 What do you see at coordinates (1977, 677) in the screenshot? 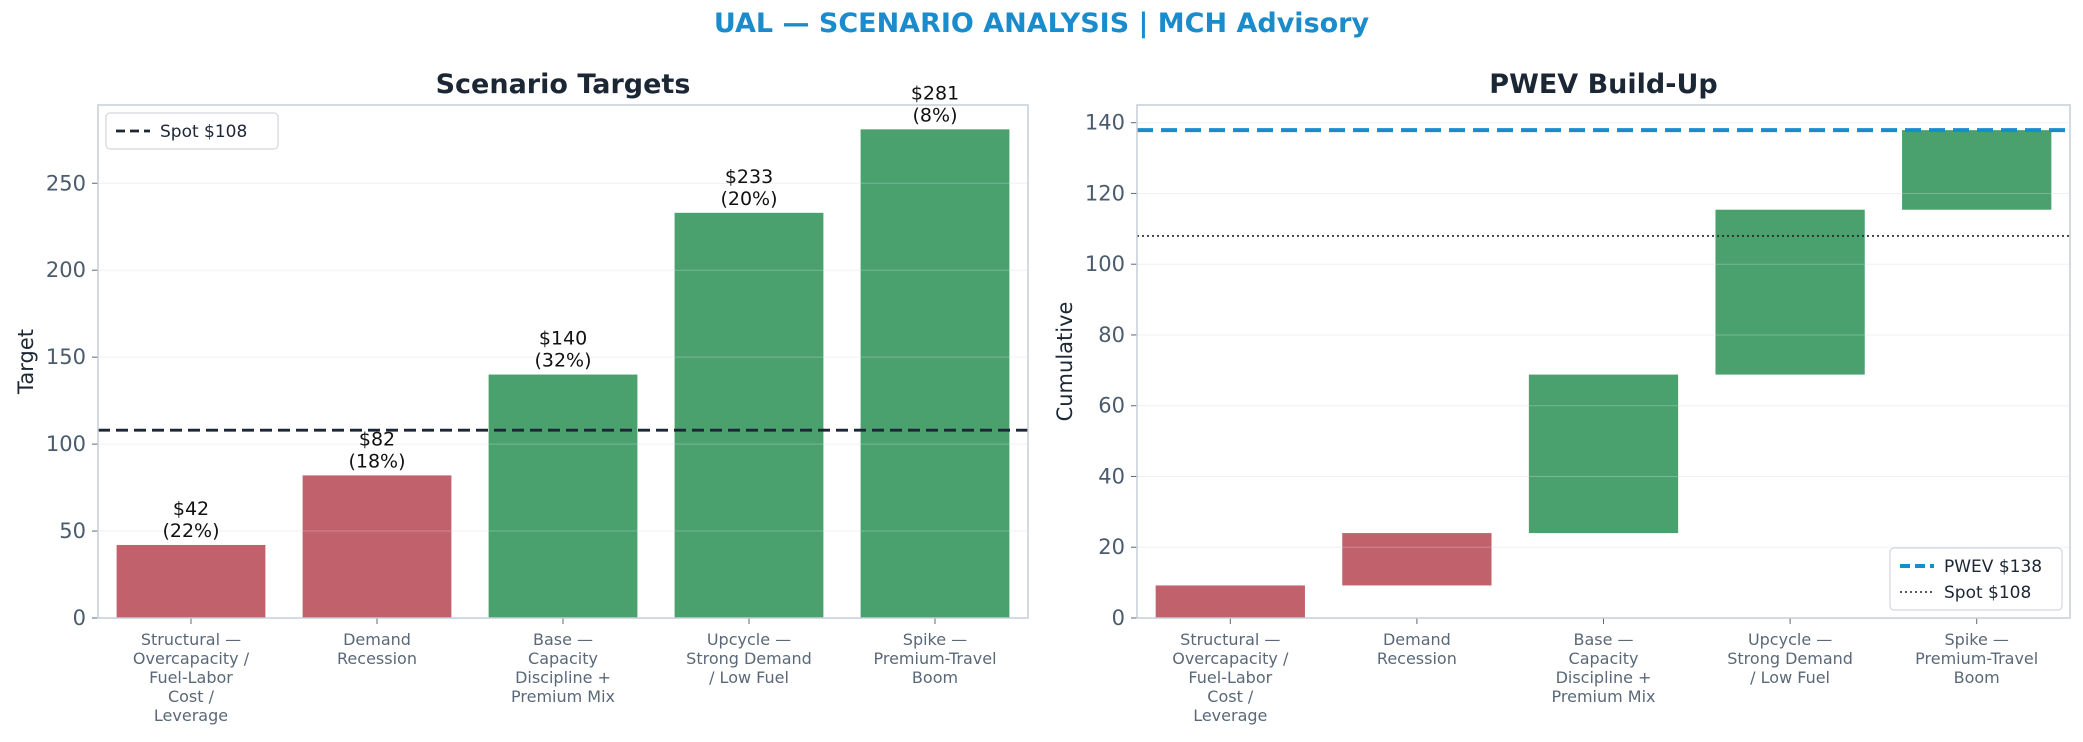
I see `pwev-xtick-label: Boom` at bounding box center [1977, 677].